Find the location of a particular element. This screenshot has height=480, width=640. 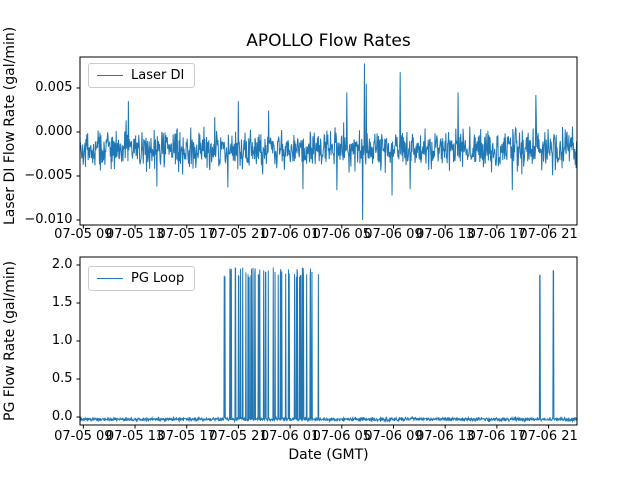

chart-title: APOLLO Flow Rates is located at coordinates (328, 41).